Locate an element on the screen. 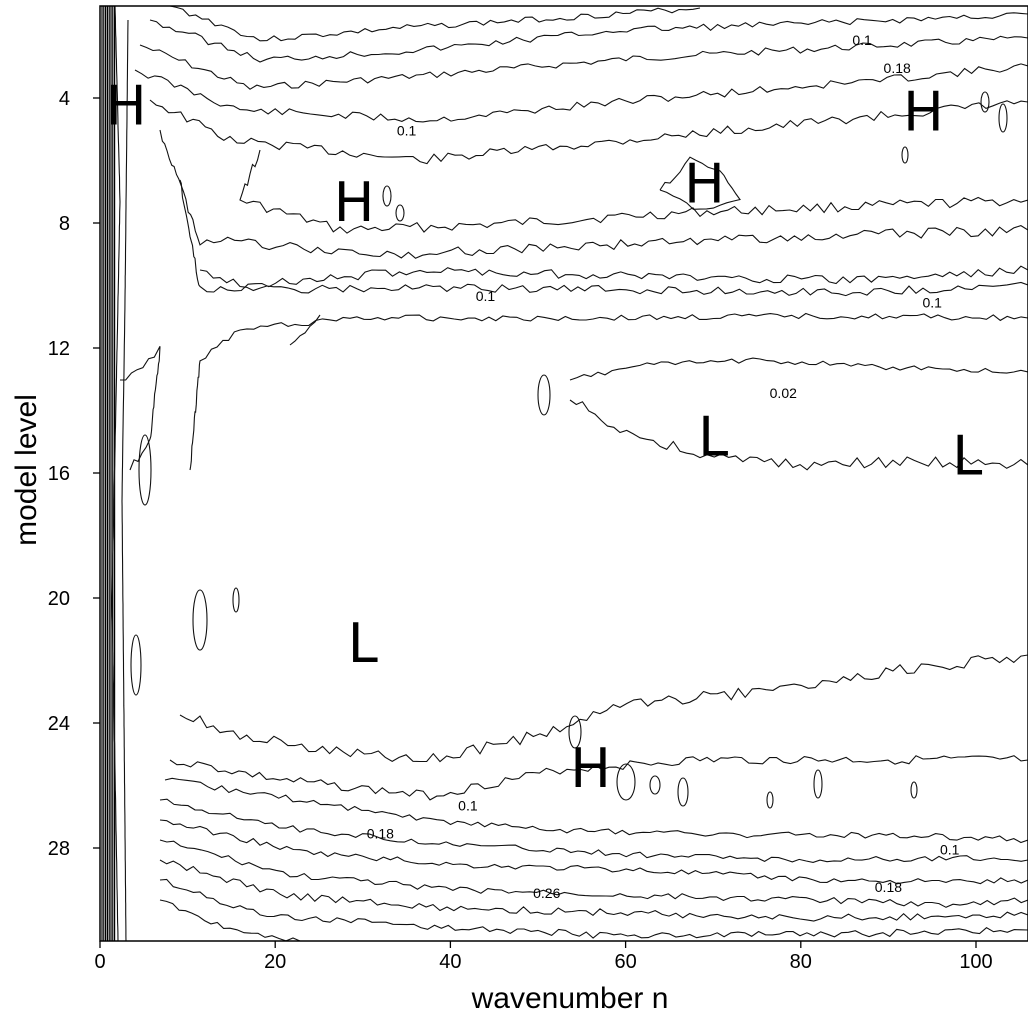  y-tick-label: 4 is located at coordinates (64, 99).